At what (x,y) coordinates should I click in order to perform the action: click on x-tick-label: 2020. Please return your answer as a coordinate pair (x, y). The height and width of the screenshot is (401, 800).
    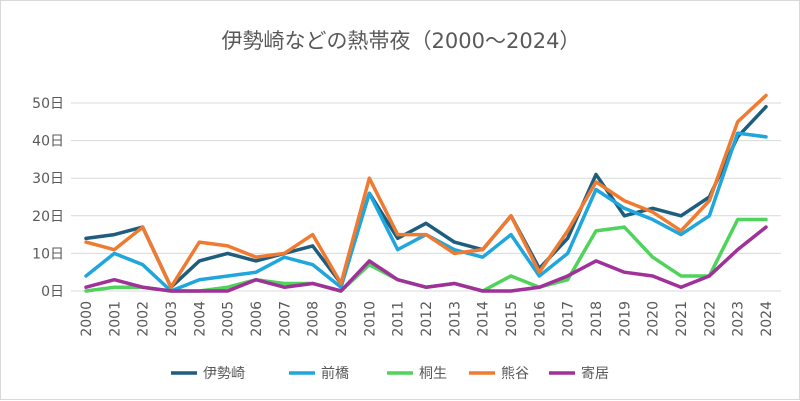
    Looking at the image, I should click on (654, 319).